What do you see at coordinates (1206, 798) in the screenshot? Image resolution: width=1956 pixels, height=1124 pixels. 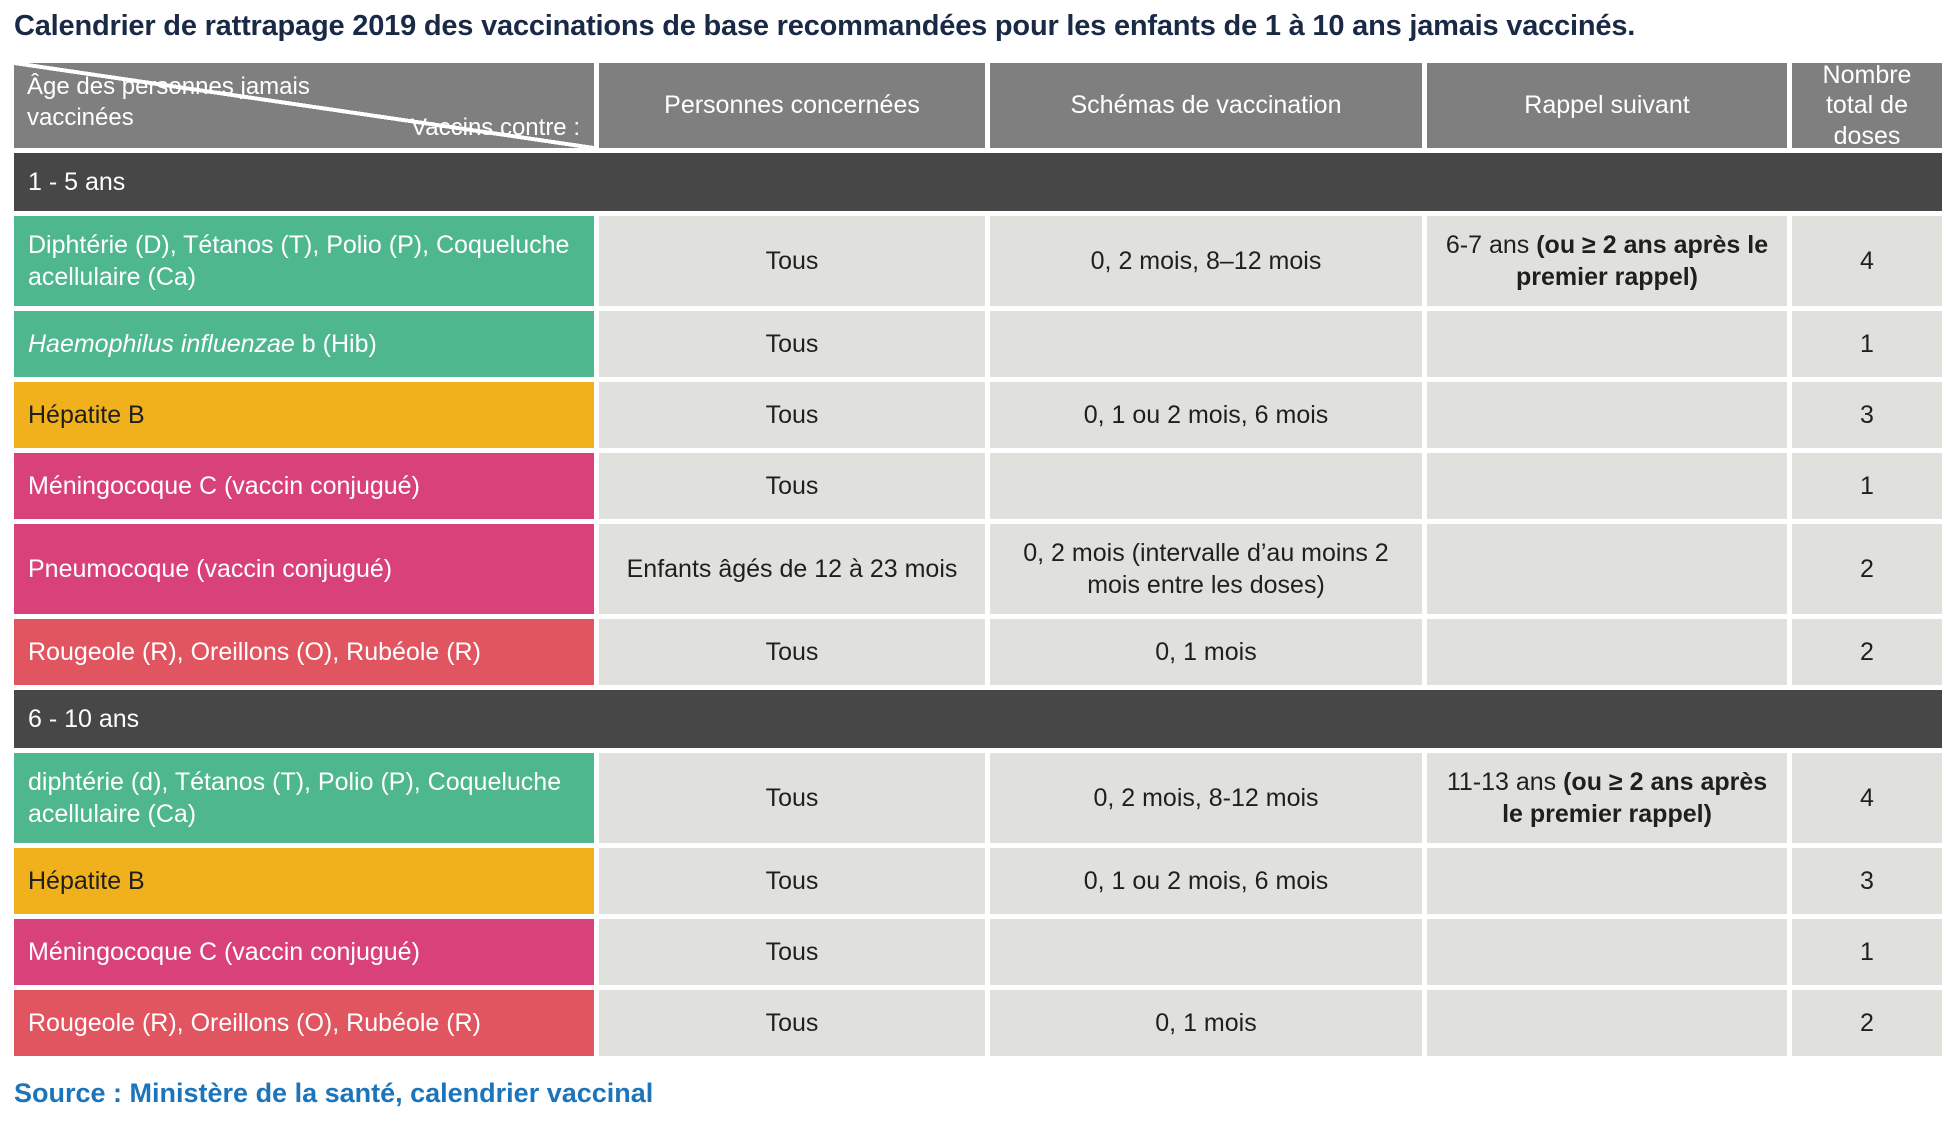 I see `schema-cell: 0, 2 mois, 8-12 mois` at bounding box center [1206, 798].